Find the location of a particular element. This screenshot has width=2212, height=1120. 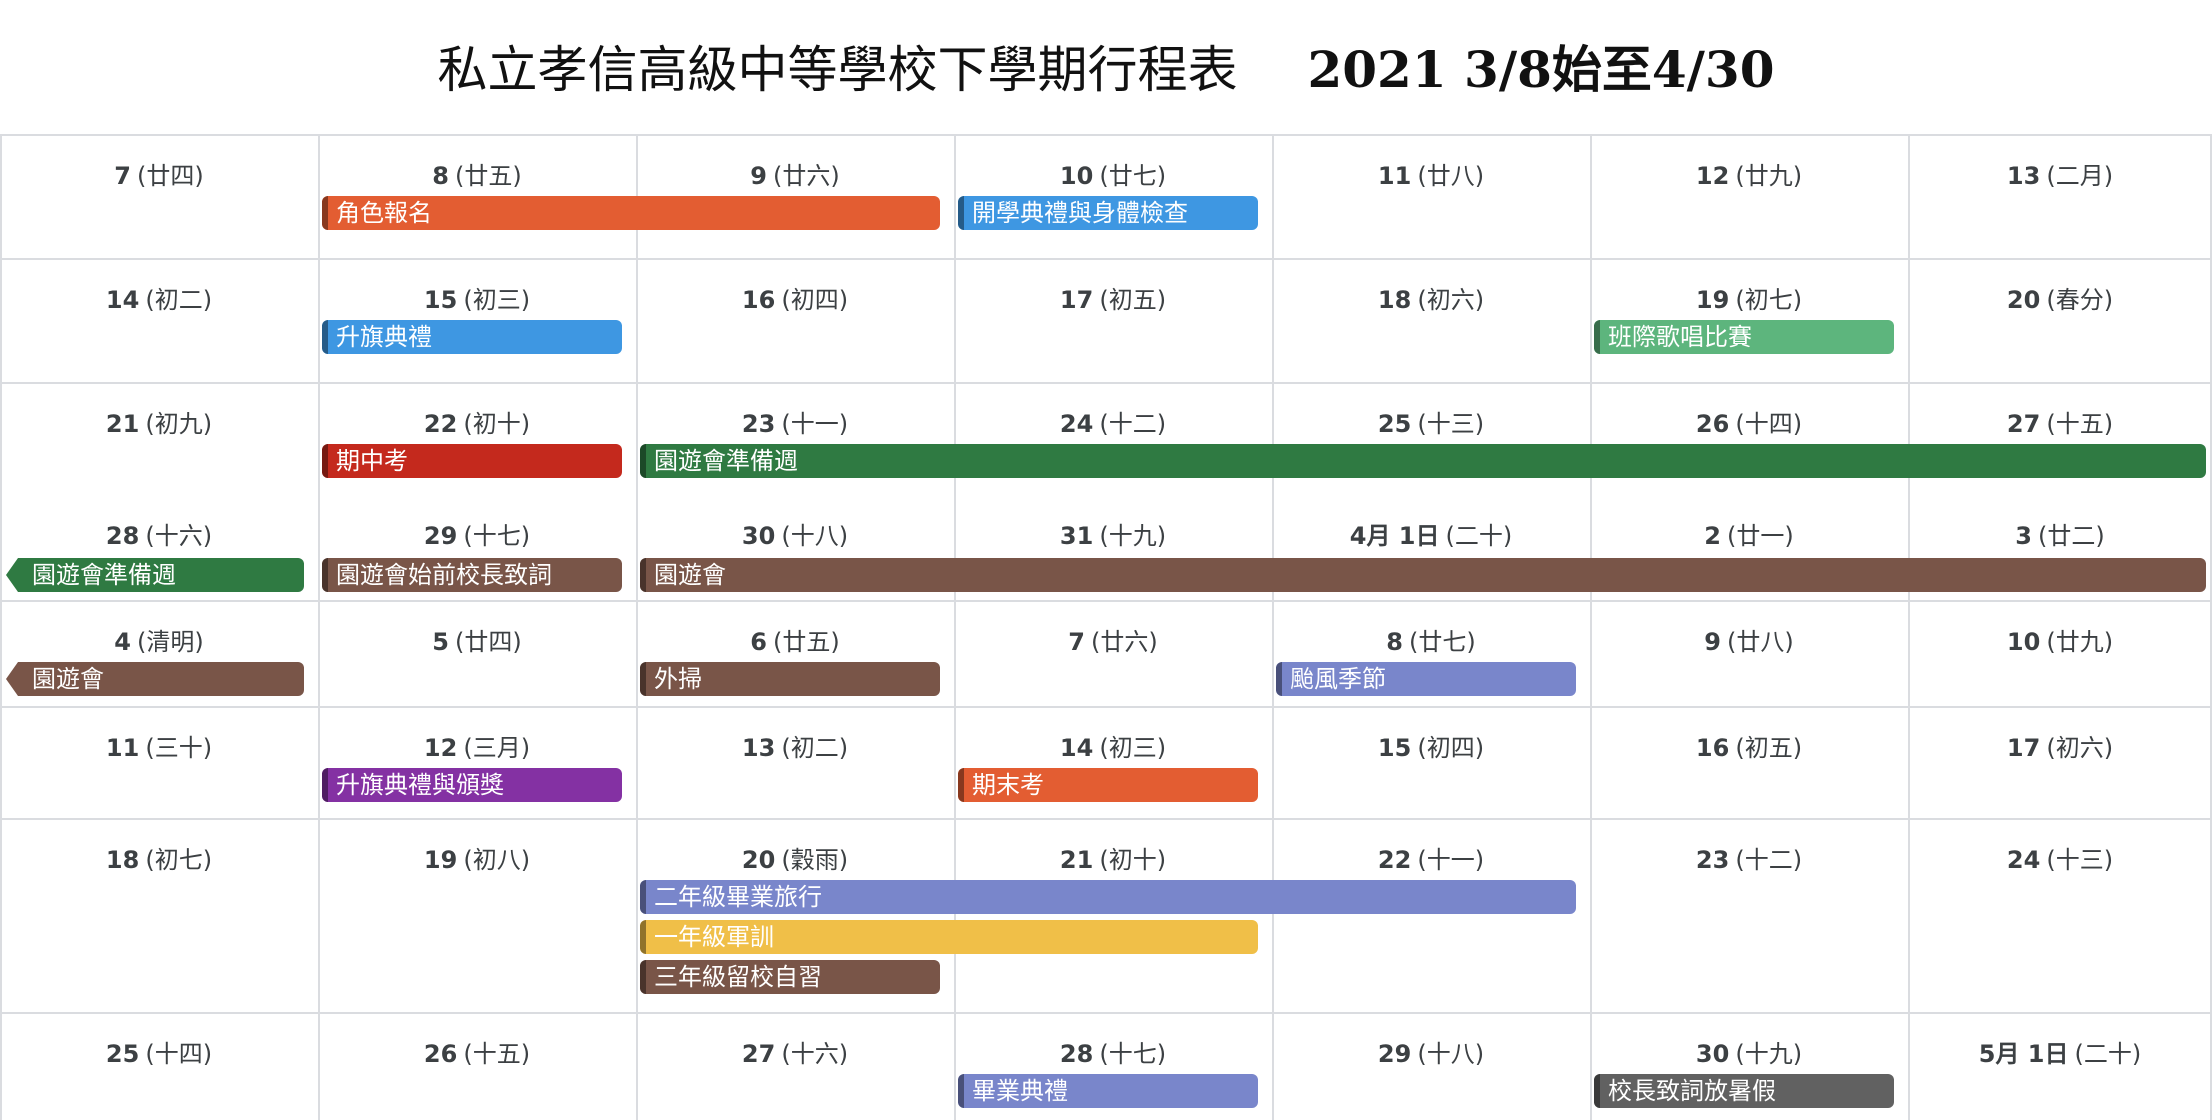

day-cell-label: 20 (穀雨) is located at coordinates (795, 857).